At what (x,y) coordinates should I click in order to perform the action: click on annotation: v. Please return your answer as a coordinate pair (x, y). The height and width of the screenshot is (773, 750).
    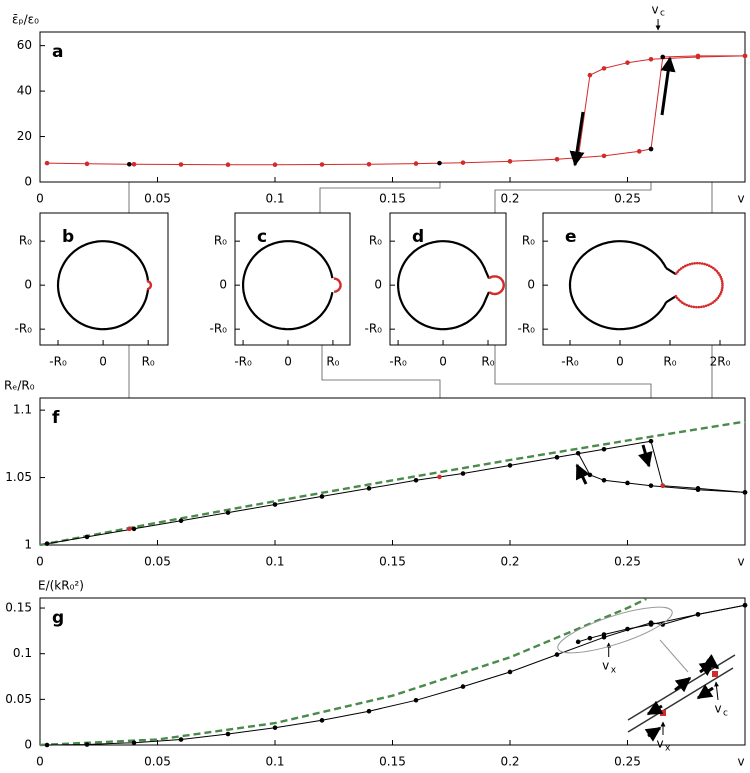
    Looking at the image, I should click on (654, 10).